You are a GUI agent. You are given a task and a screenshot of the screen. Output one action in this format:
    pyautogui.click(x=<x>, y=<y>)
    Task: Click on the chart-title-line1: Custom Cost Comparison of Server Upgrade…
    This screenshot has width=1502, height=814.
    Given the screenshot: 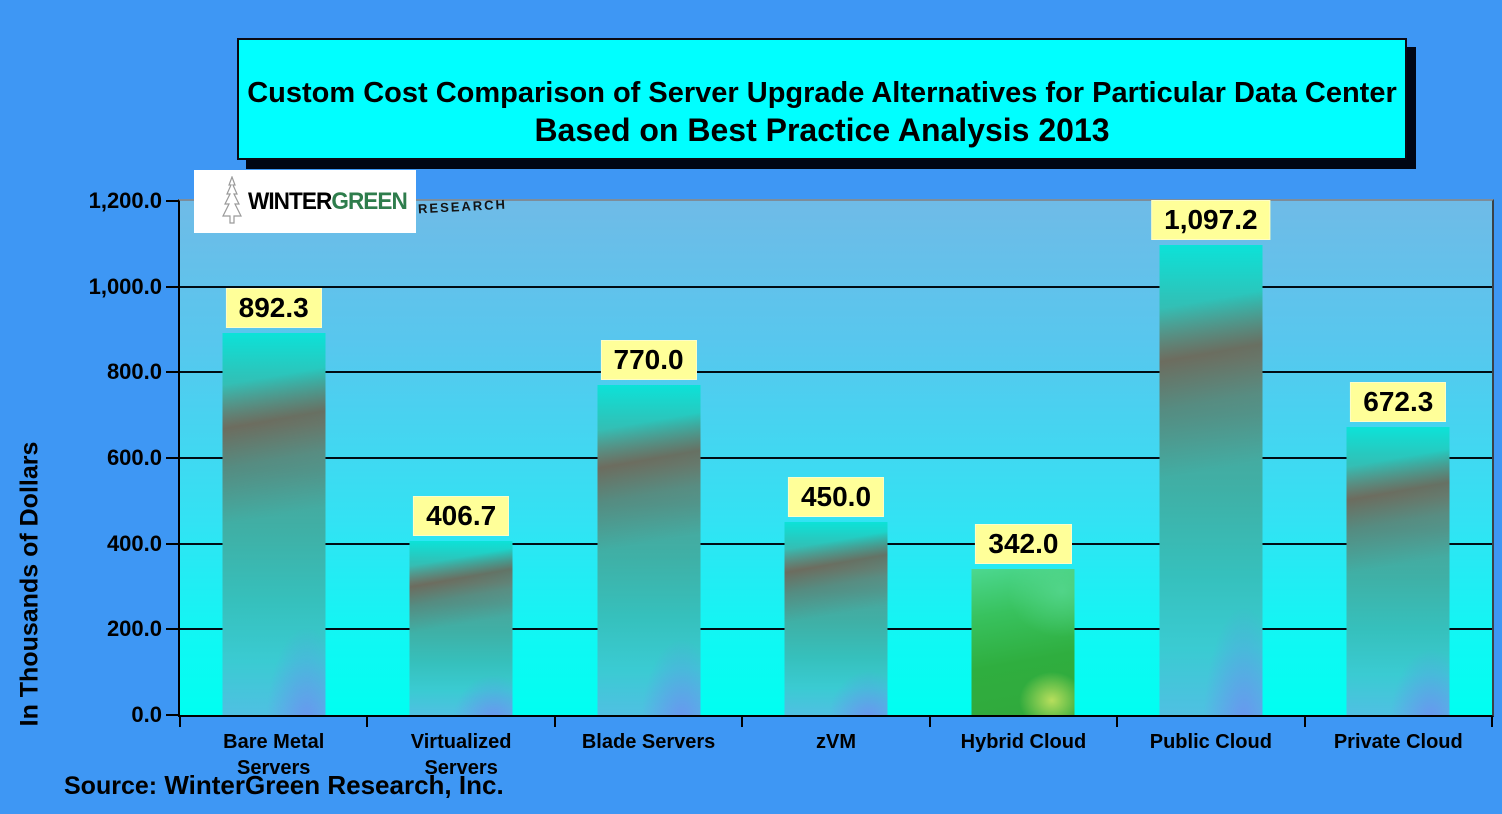 What is the action you would take?
    pyautogui.click(x=822, y=93)
    